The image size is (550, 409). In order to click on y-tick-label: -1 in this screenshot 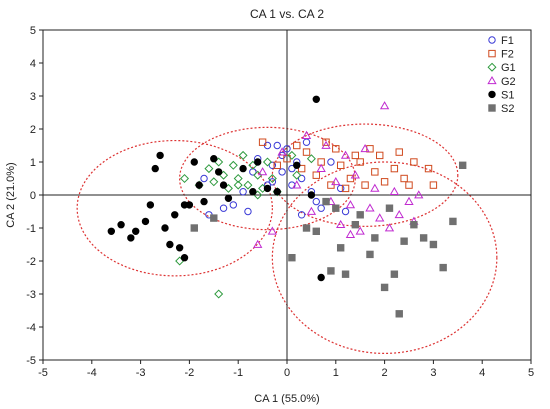, I will do `click(31, 229)`.